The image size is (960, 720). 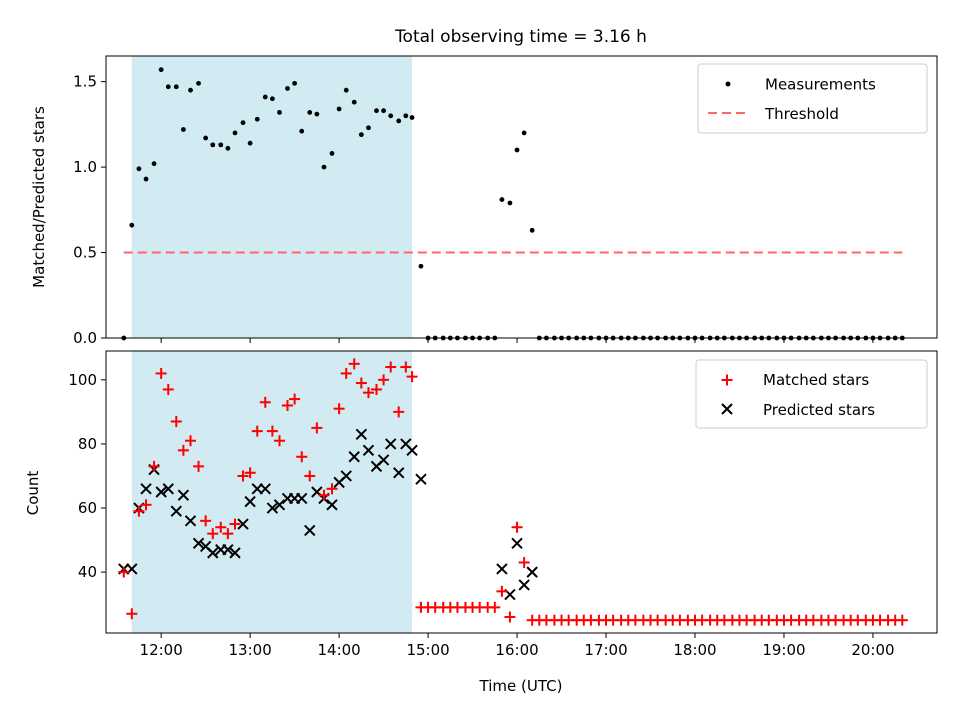 I want to click on count-x-tick-label: 12:00, so click(x=161, y=650).